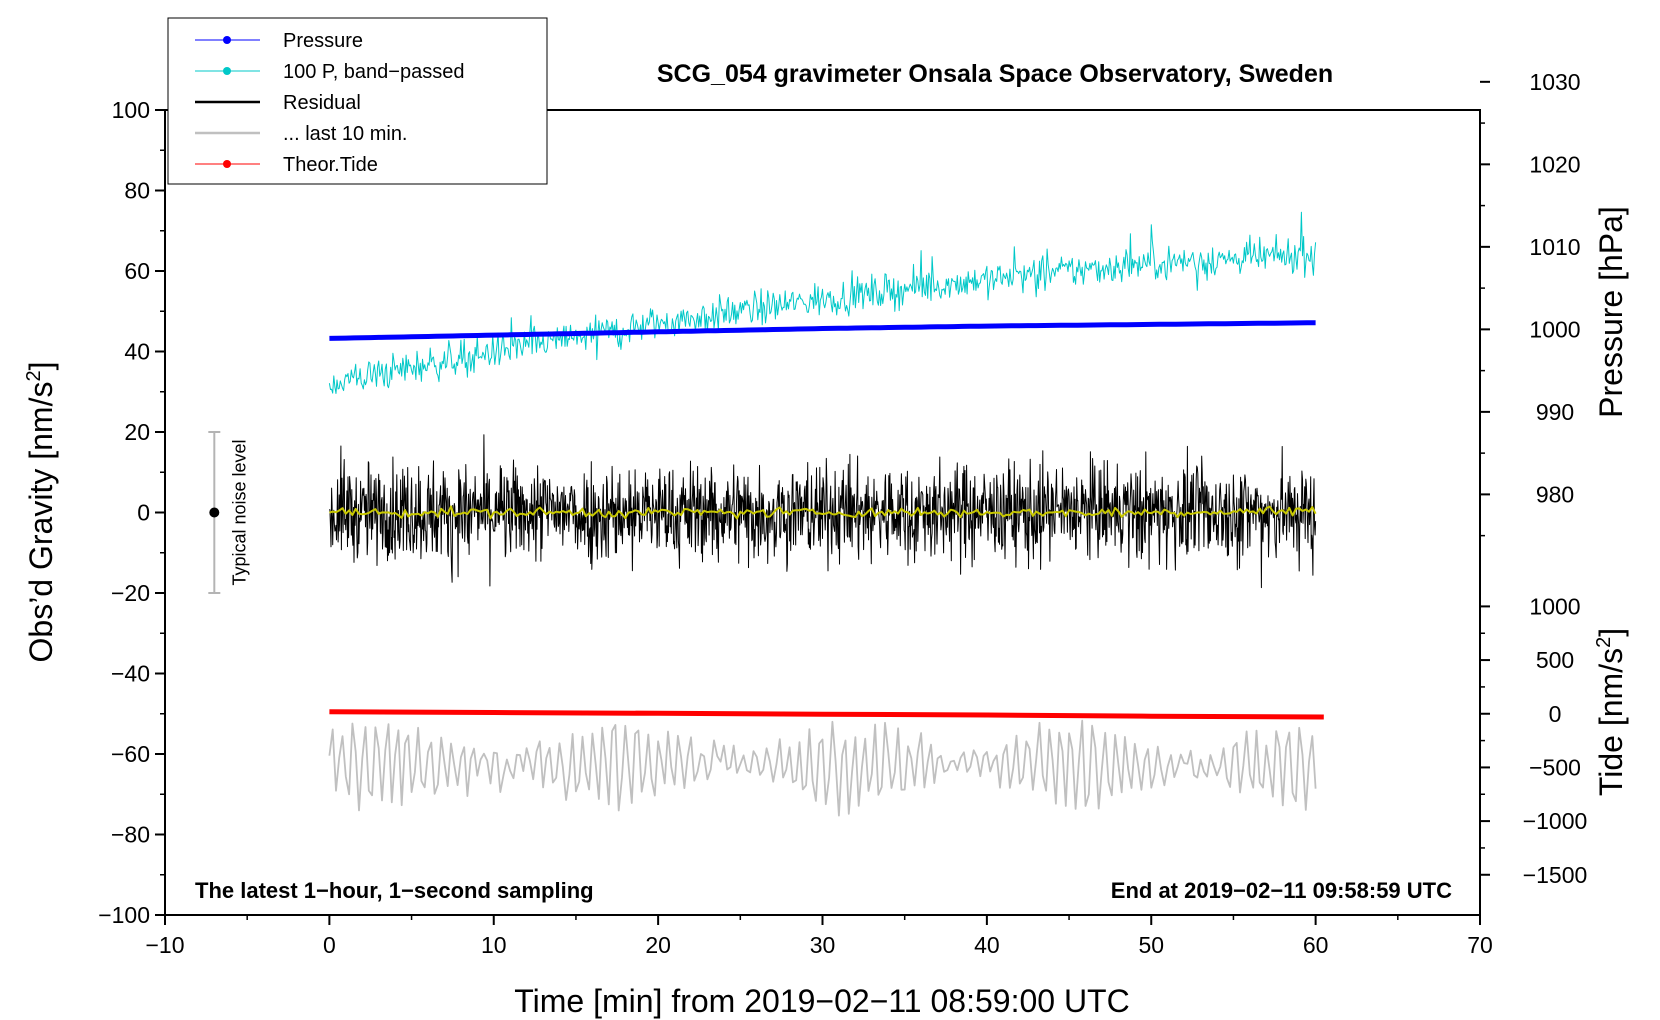 The image size is (1660, 1020). What do you see at coordinates (345, 134) in the screenshot?
I see `legend-label: ... last 10 min.` at bounding box center [345, 134].